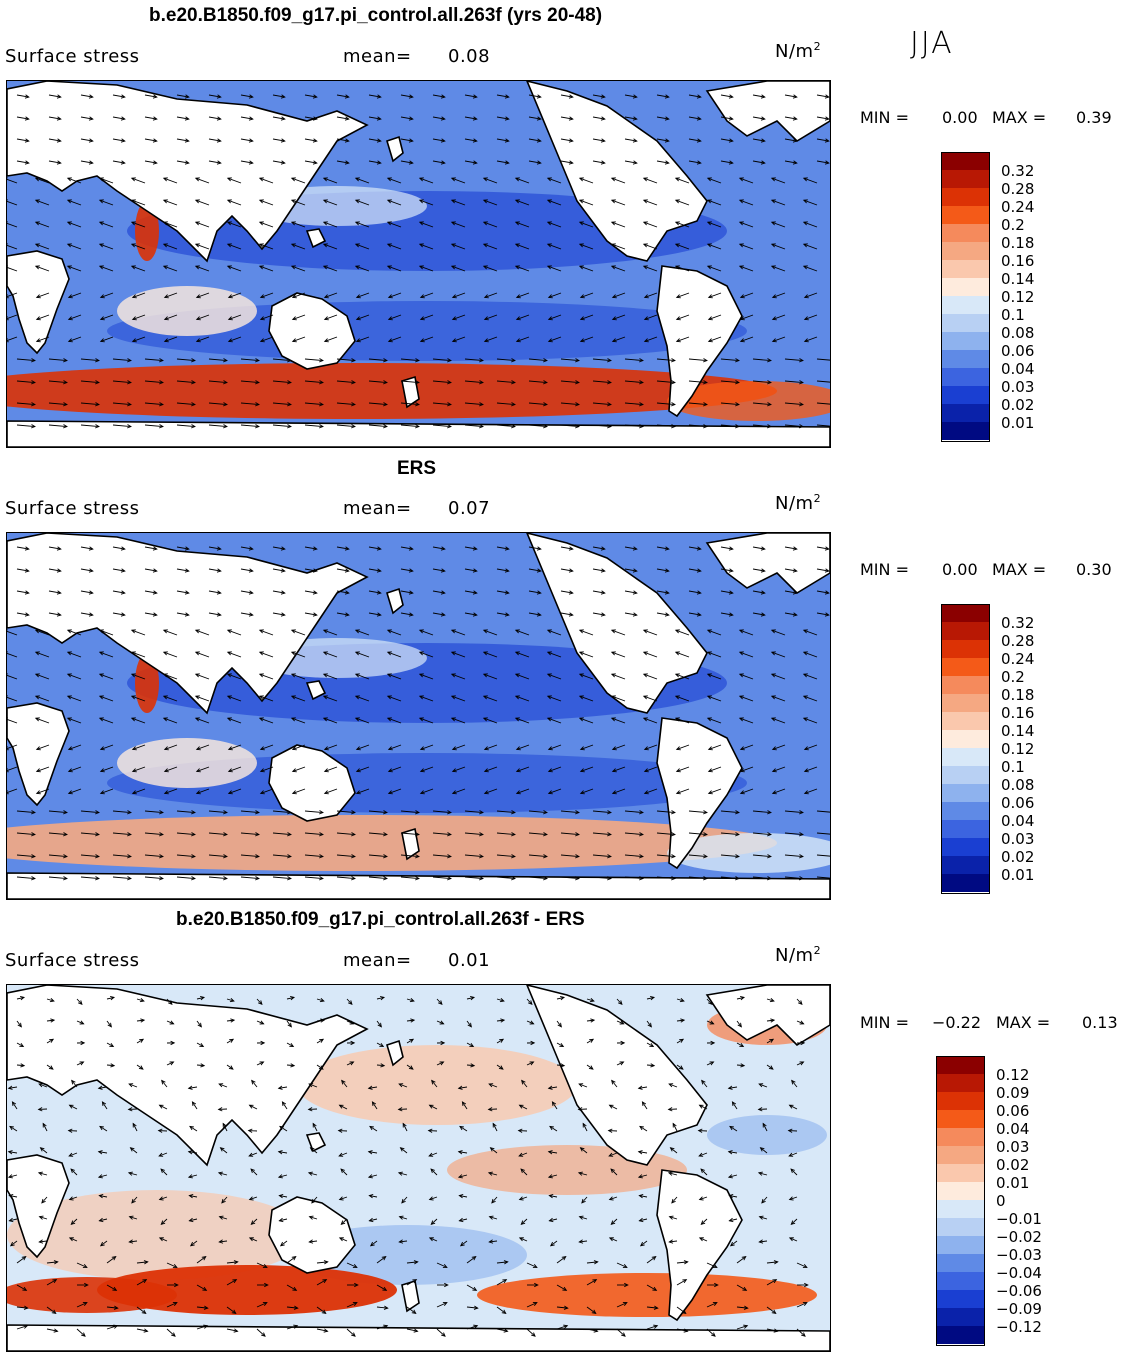 This screenshot has width=1126, height=1359. Describe the element at coordinates (417, 468) in the screenshot. I see `panel-title-obs: ERS` at that location.